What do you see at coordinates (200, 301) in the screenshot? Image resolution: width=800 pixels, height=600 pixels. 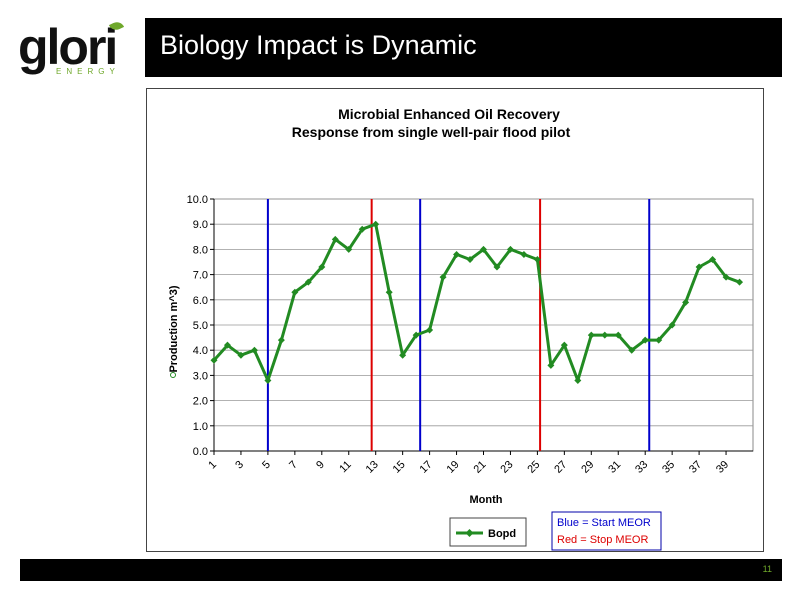 I see `y-tick-label: 6.0` at bounding box center [200, 301].